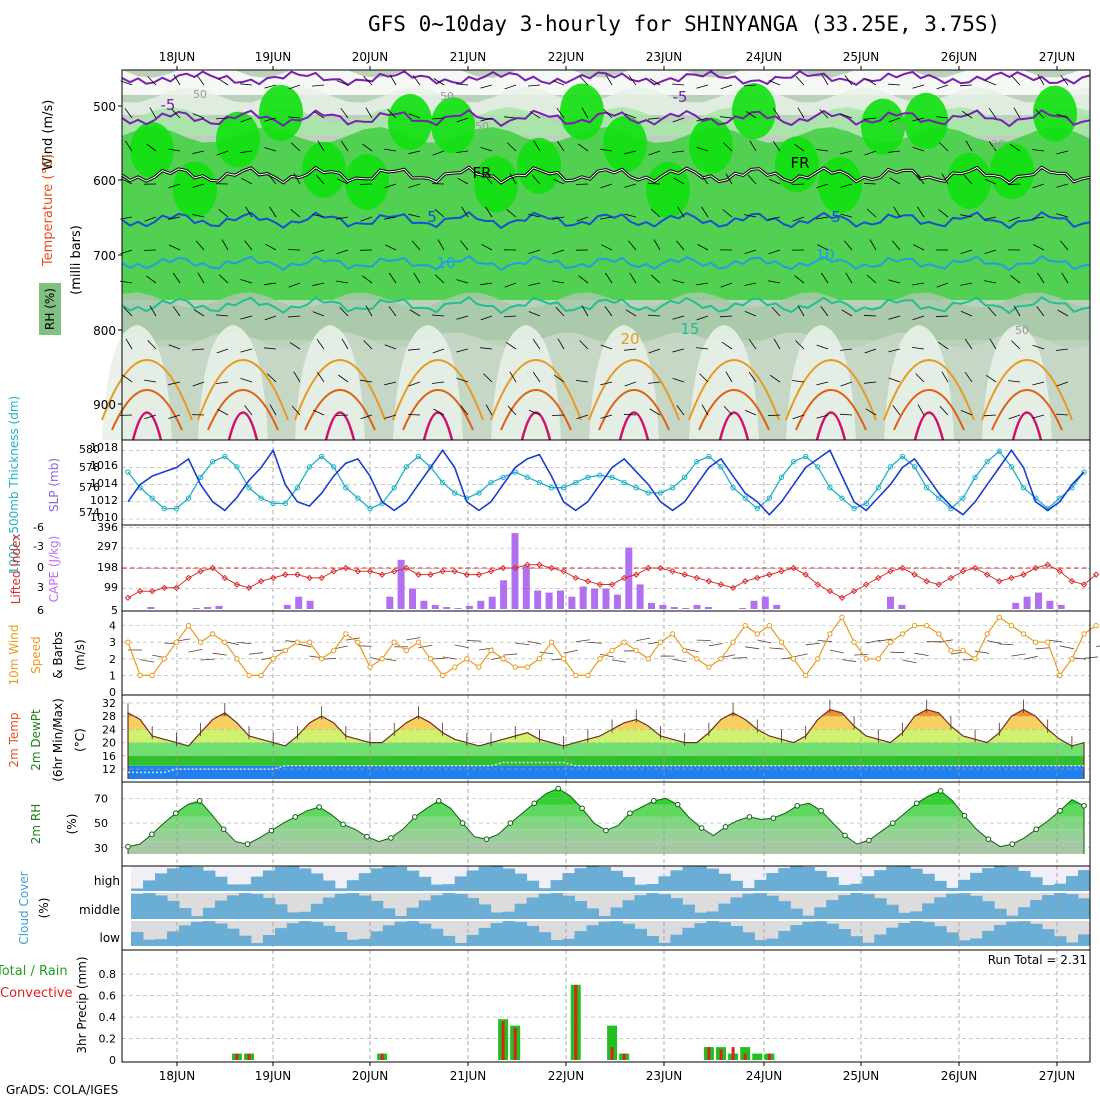  What do you see at coordinates (680, 97) in the screenshot?
I see `isotherm-label: -5` at bounding box center [680, 97].